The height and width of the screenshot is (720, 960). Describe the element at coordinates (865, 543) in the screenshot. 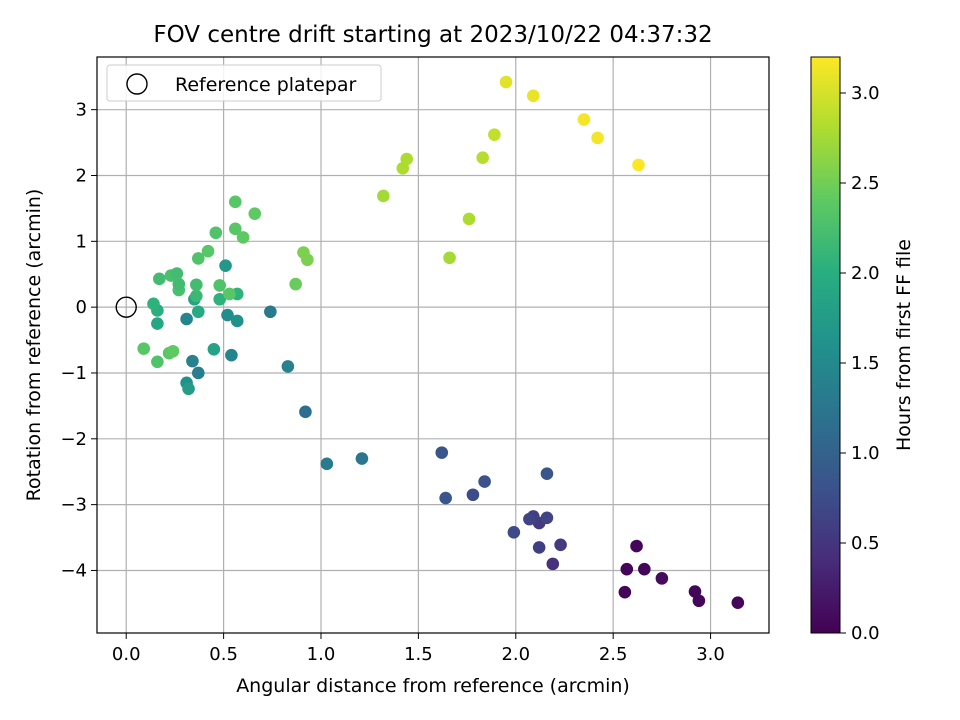

I see `colorbar-tick-label: 0.5` at that location.